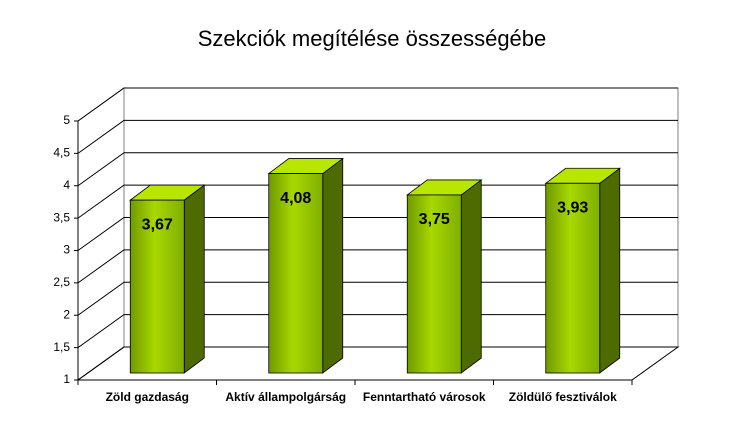 Image resolution: width=743 pixels, height=427 pixels. I want to click on value-label: 3,93, so click(572, 208).